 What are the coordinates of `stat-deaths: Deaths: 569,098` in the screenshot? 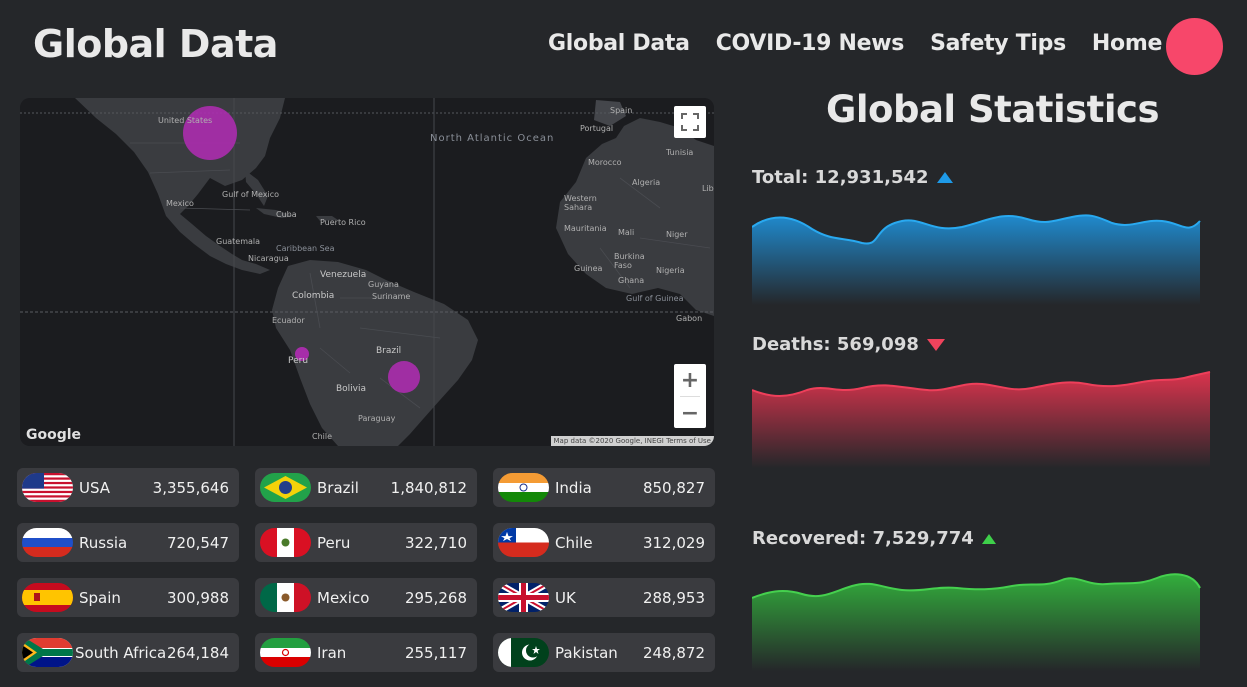 It's located at (848, 344).